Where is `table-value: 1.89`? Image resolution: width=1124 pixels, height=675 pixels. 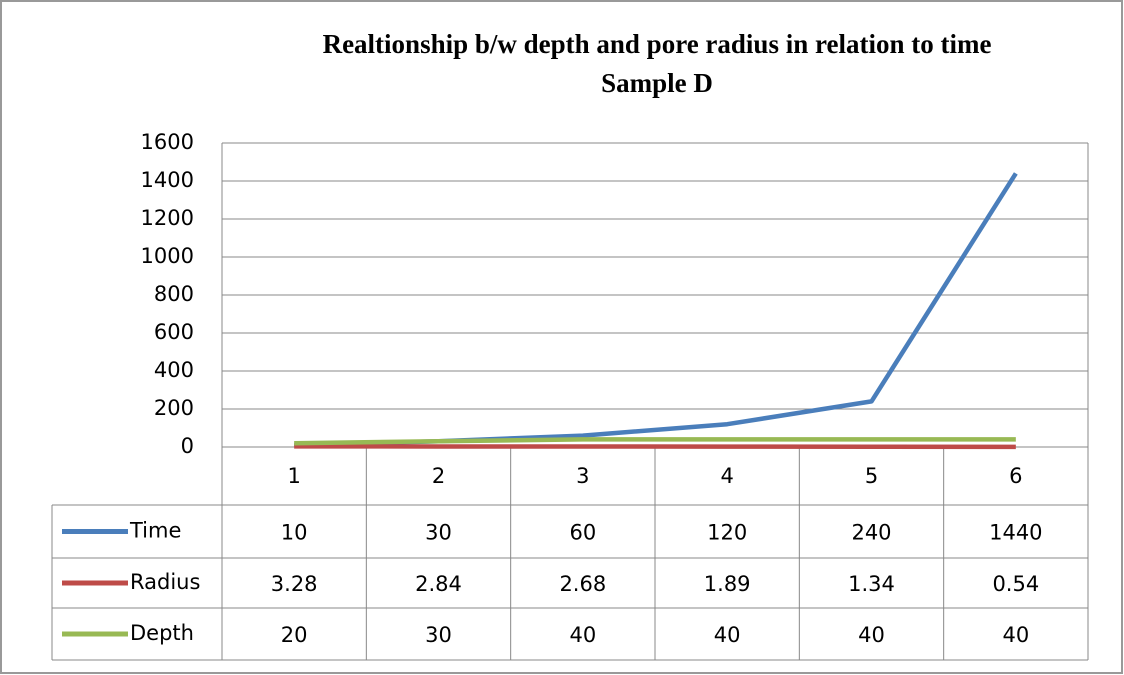 table-value: 1.89 is located at coordinates (727, 584).